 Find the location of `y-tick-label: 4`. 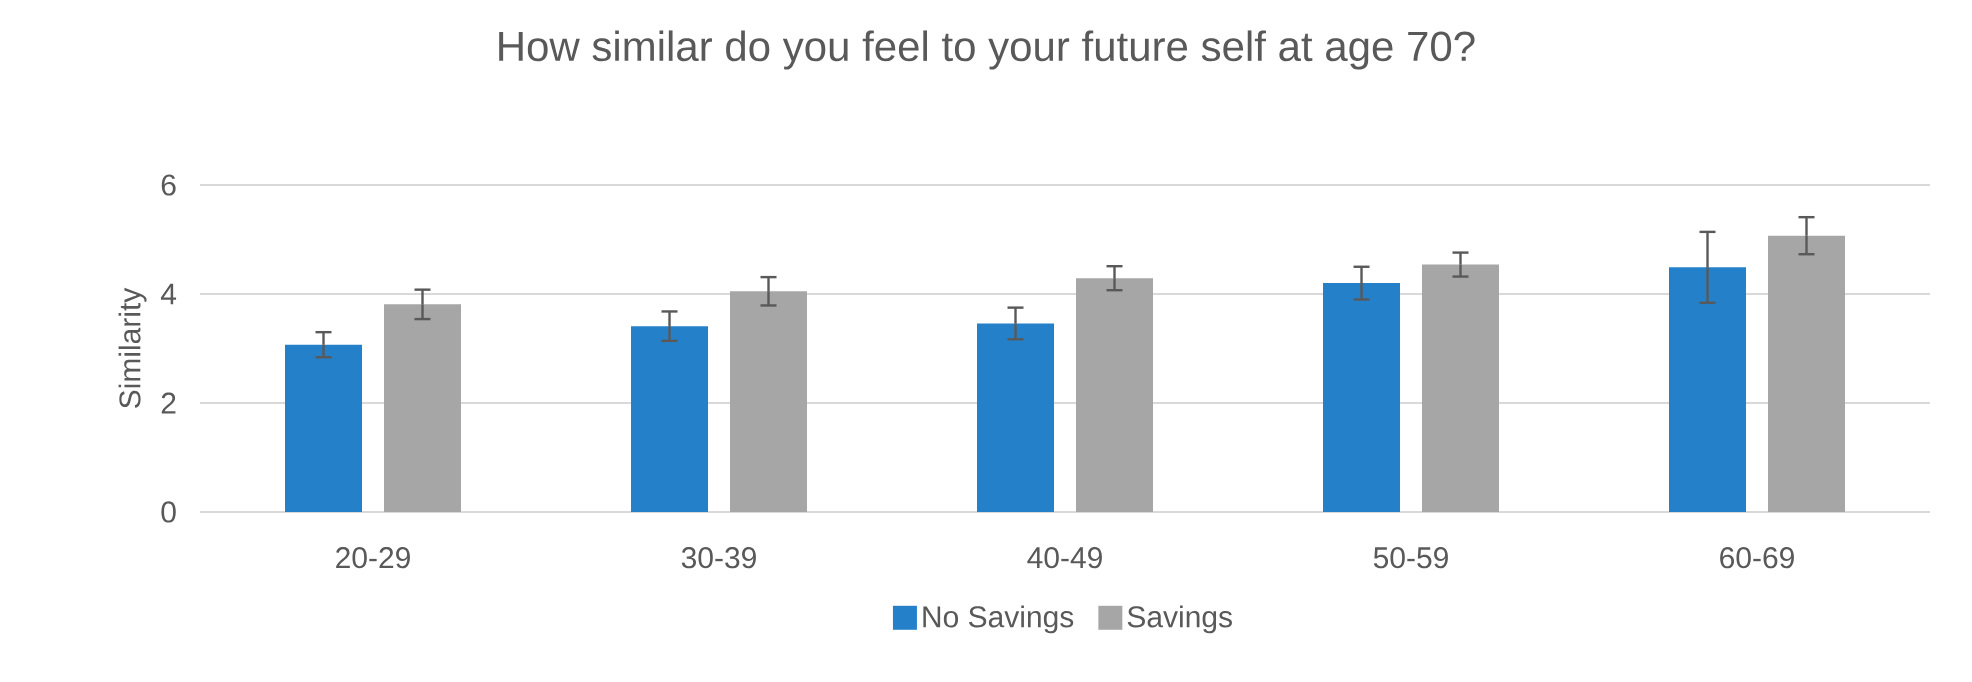

y-tick-label: 4 is located at coordinates (168, 294).